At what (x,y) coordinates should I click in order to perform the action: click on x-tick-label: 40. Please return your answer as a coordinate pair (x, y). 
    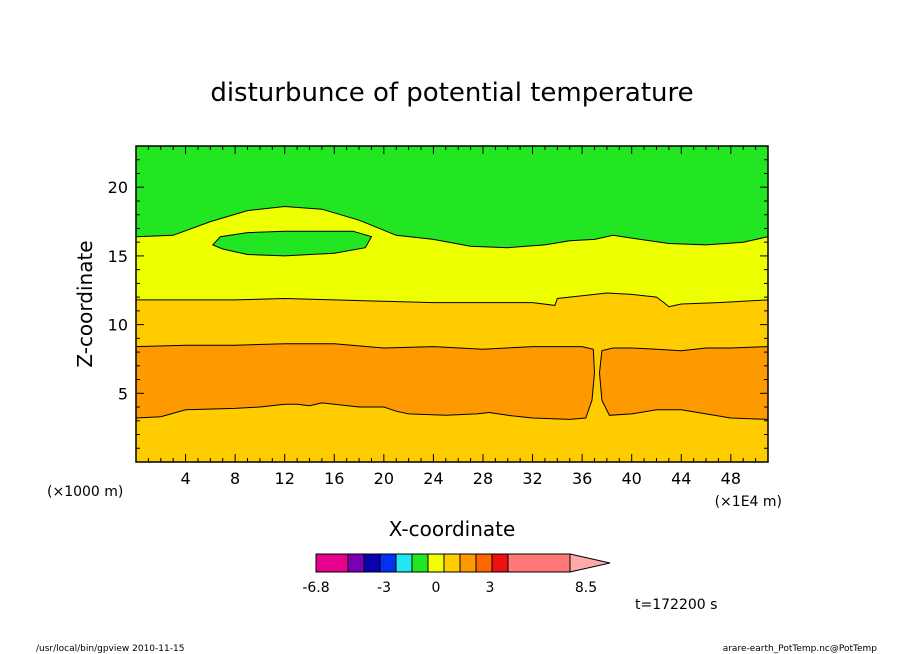
    Looking at the image, I should click on (632, 478).